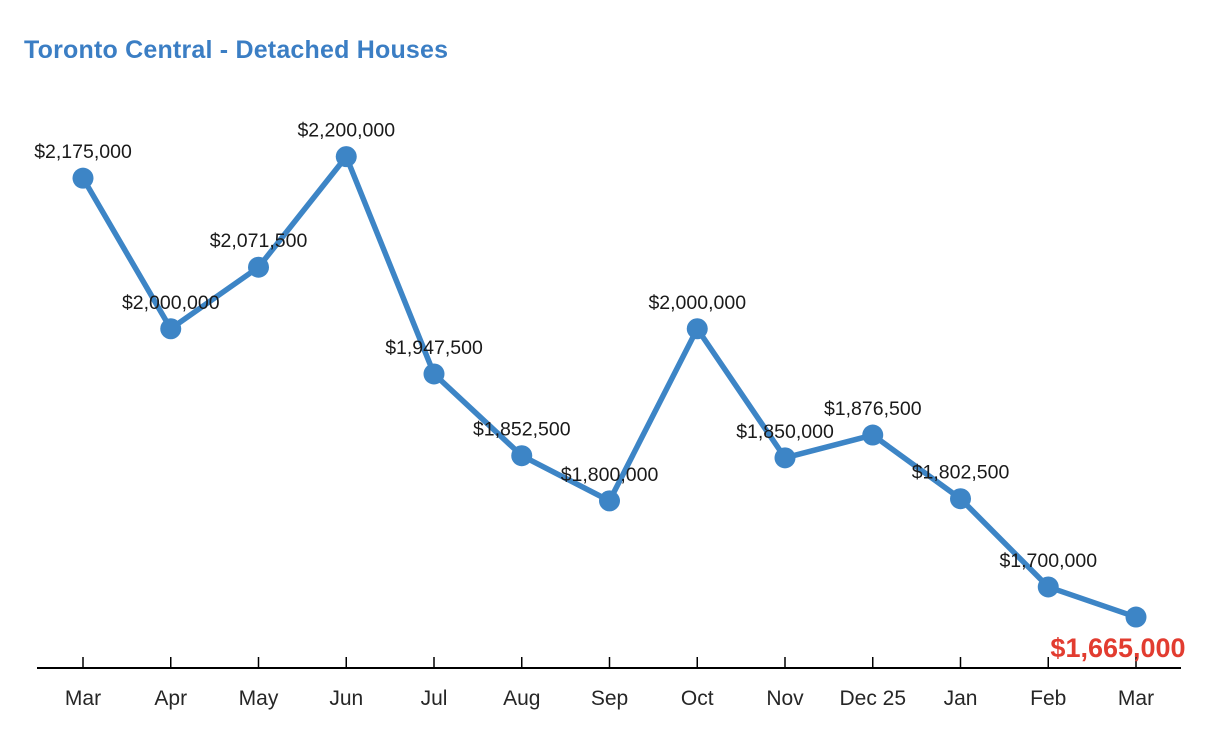  What do you see at coordinates (1048, 561) in the screenshot?
I see `point-label-feb: $1,700,000` at bounding box center [1048, 561].